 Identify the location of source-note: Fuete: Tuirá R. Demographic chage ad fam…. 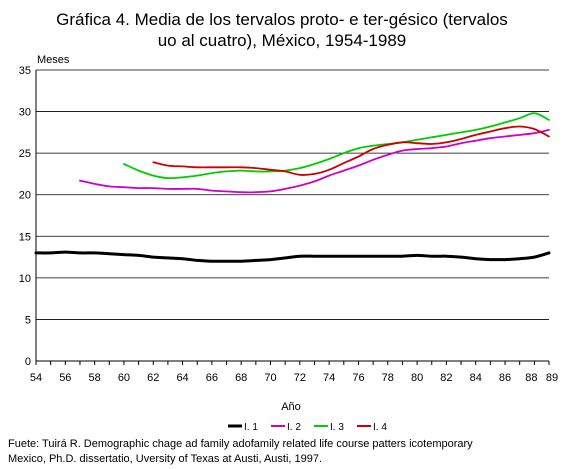
(283, 452).